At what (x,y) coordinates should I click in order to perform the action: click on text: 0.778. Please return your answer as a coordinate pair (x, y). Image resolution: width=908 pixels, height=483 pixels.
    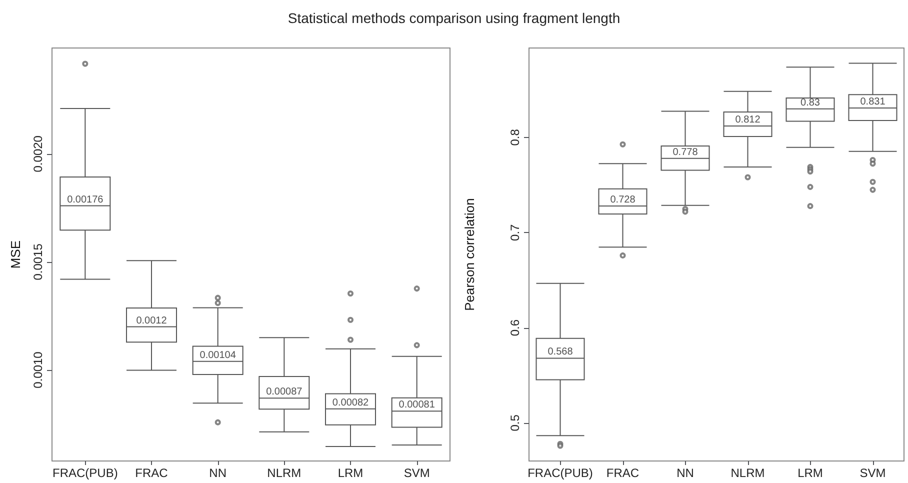
    Looking at the image, I should click on (685, 152).